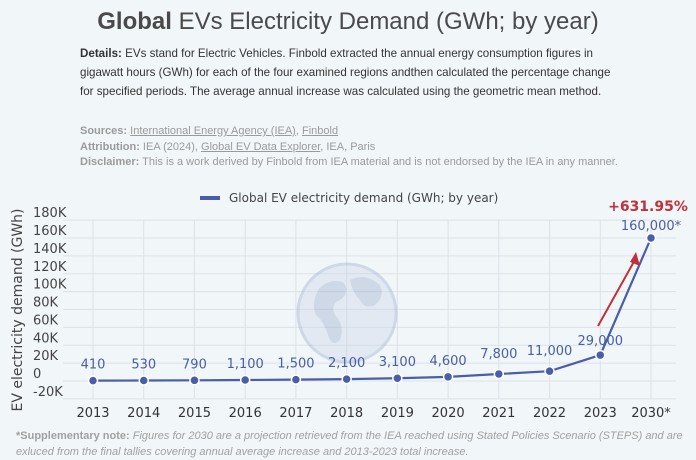 This screenshot has height=460, width=696. Describe the element at coordinates (448, 413) in the screenshot. I see `x-tick-label: 2020` at that location.